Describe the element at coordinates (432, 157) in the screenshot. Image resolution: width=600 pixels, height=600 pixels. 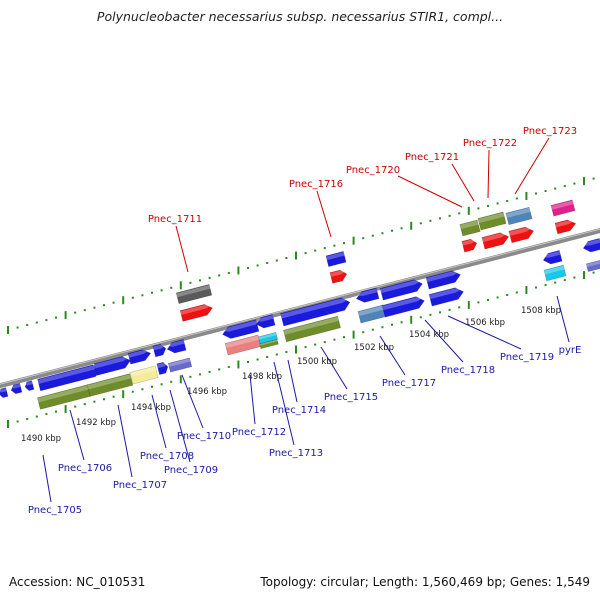
I see `gene-label-pnec-1721: Pnec_1721` at that location.